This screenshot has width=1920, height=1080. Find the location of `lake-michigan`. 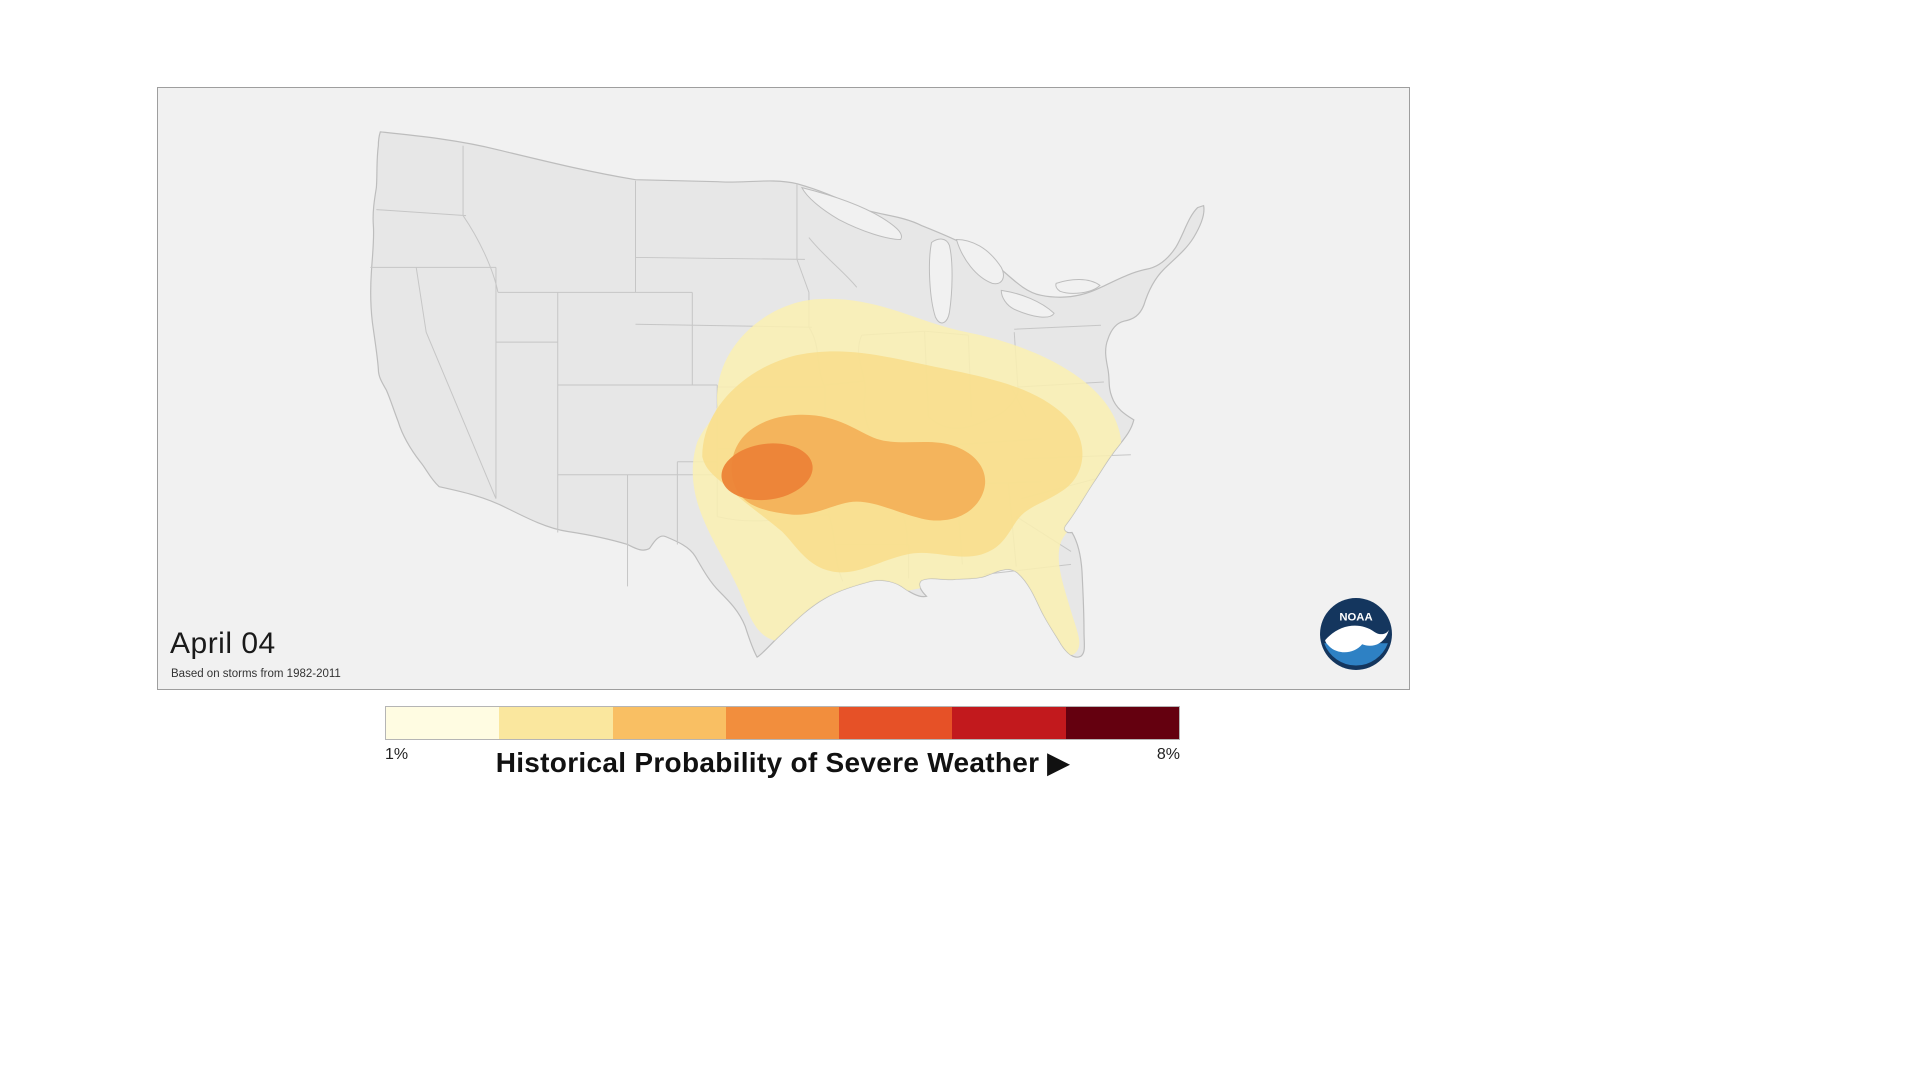

lake-michigan is located at coordinates (940, 281).